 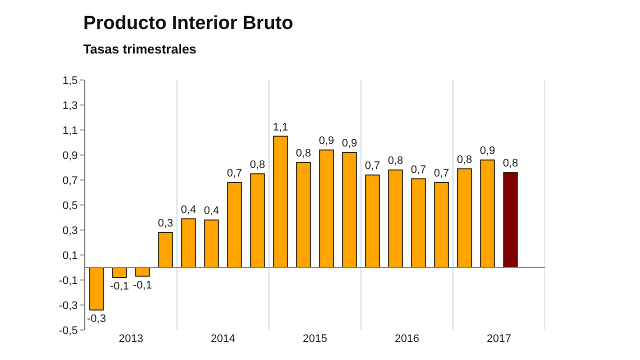 I want to click on y-tick-label: -0,1, so click(x=68, y=280).